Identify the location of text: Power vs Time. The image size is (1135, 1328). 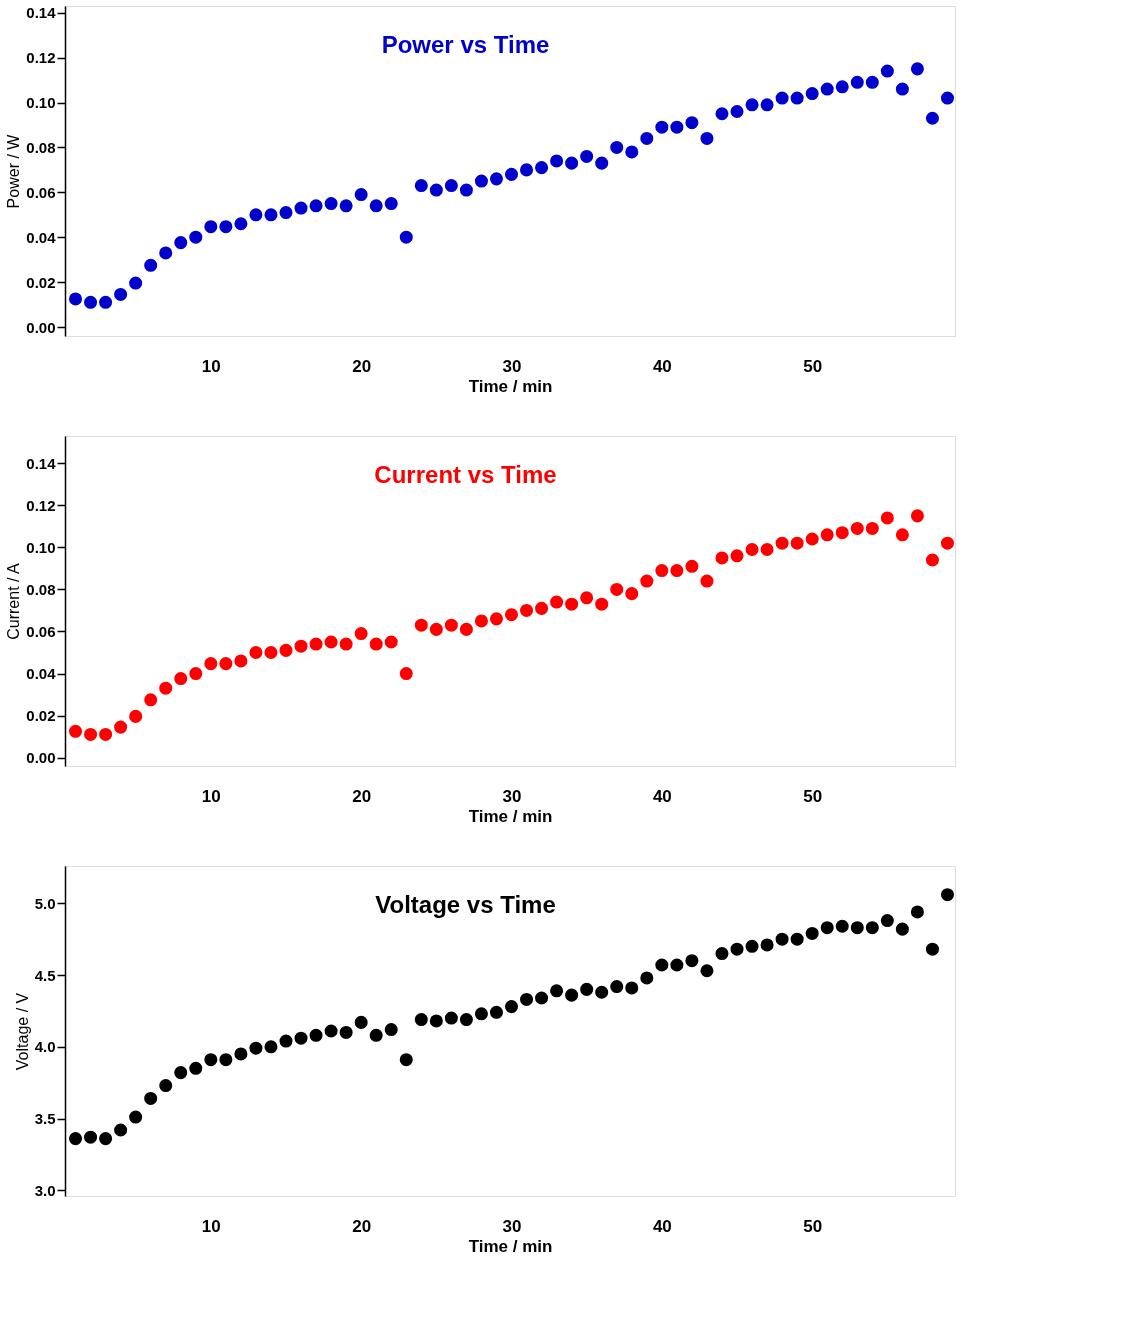
(465, 44).